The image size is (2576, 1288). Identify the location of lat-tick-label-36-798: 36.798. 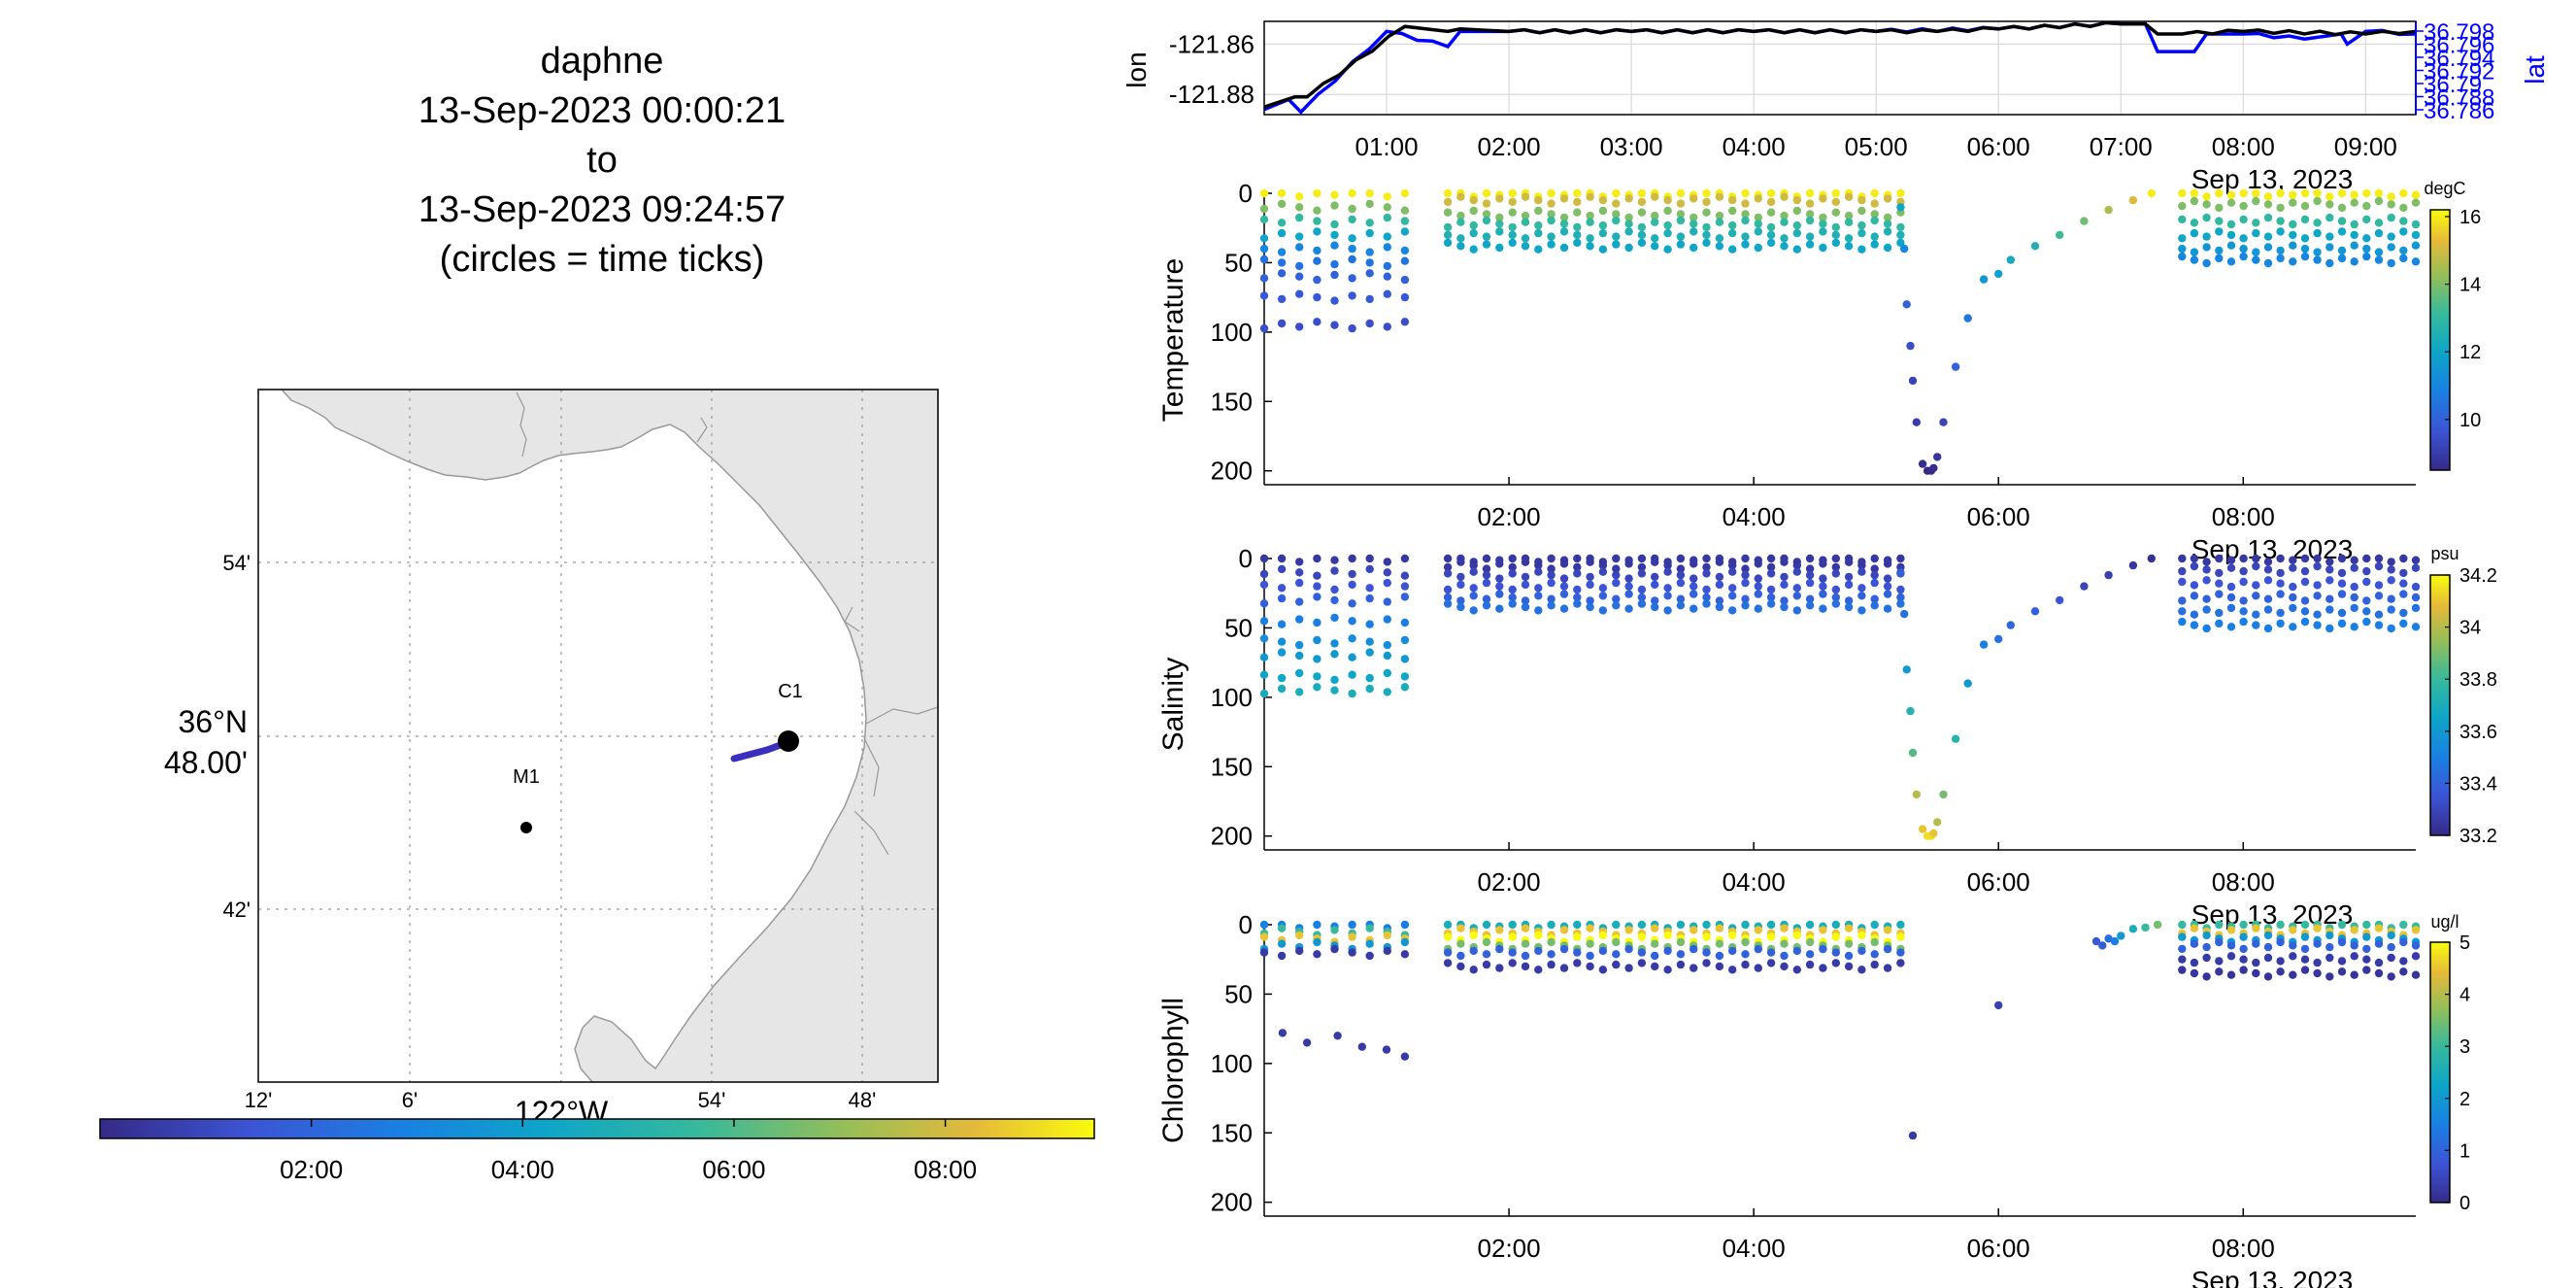
(2459, 32).